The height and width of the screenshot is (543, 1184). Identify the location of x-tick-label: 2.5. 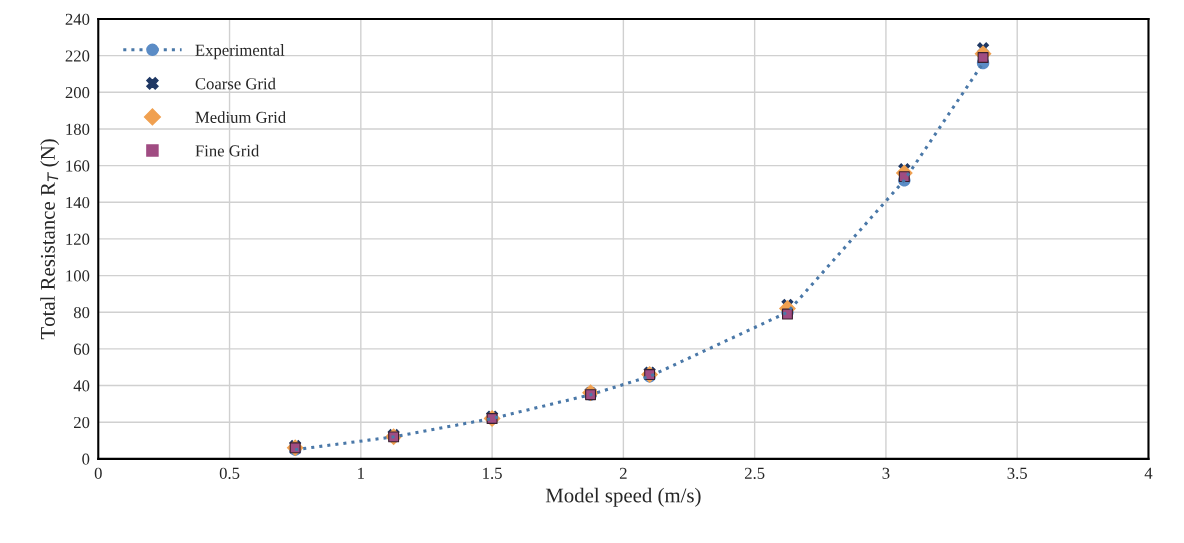
(754, 473).